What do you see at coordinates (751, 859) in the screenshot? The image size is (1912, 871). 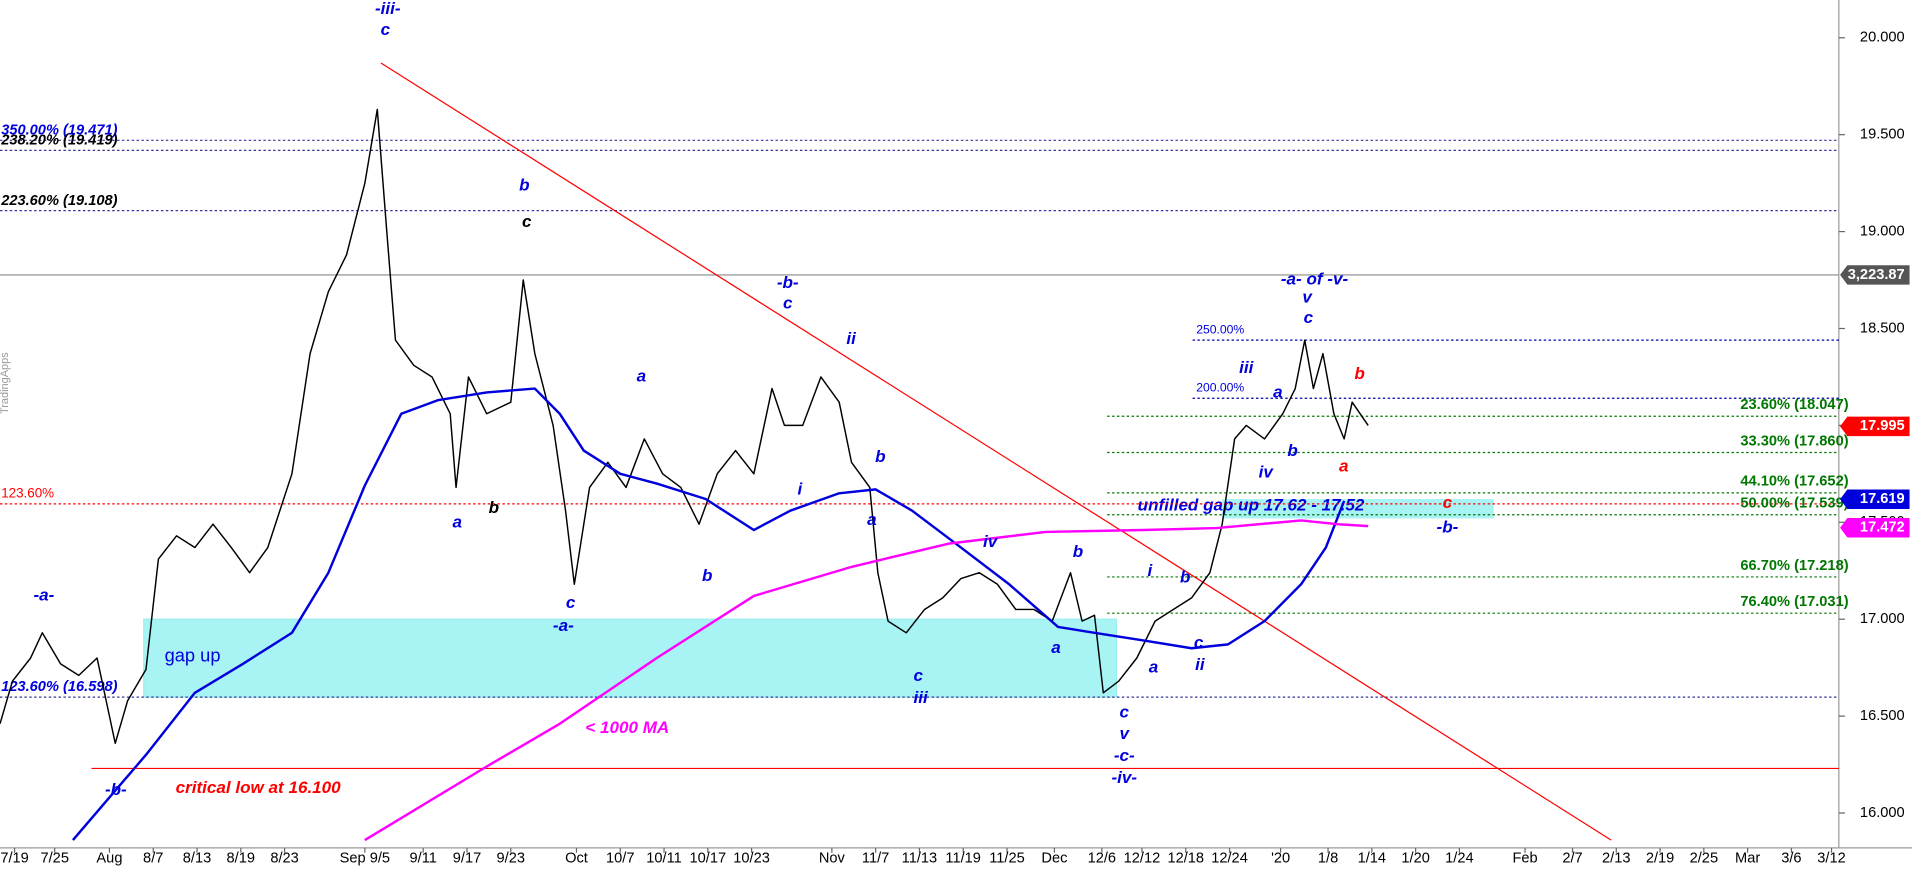 I see `x-tick-label: 10/23` at bounding box center [751, 859].